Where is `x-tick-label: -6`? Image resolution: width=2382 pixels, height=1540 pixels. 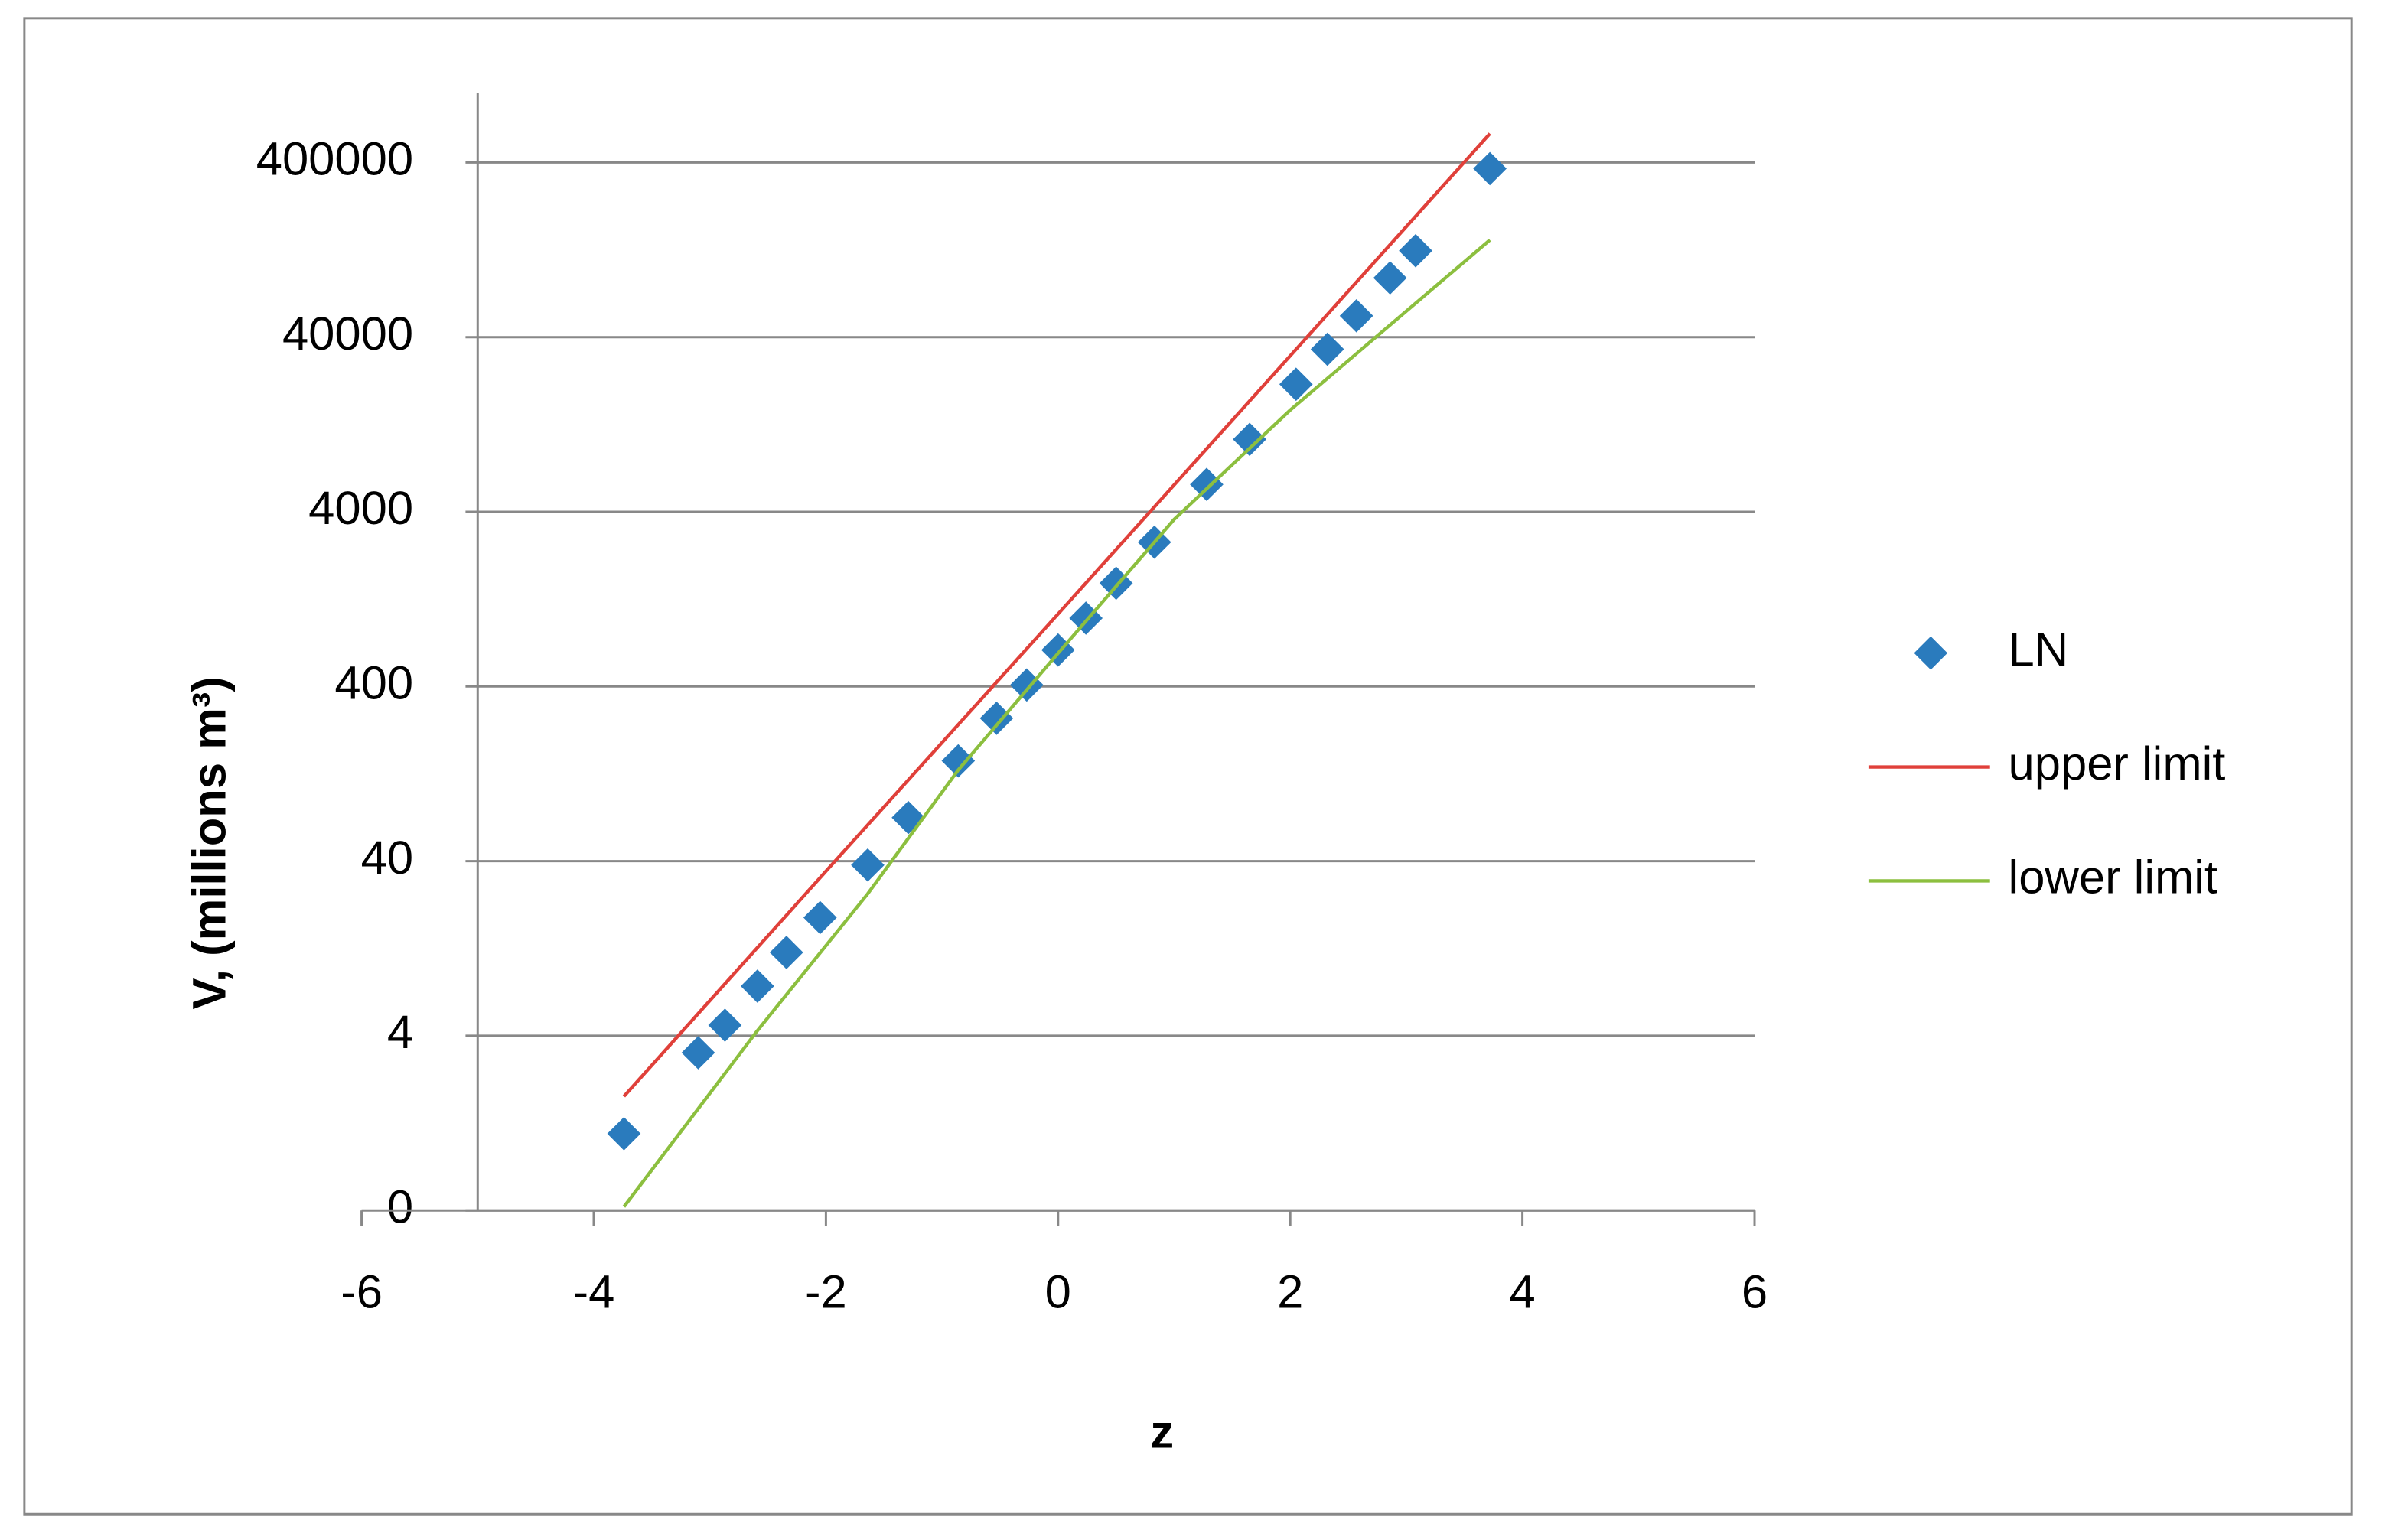
x-tick-label: -6 is located at coordinates (362, 1292).